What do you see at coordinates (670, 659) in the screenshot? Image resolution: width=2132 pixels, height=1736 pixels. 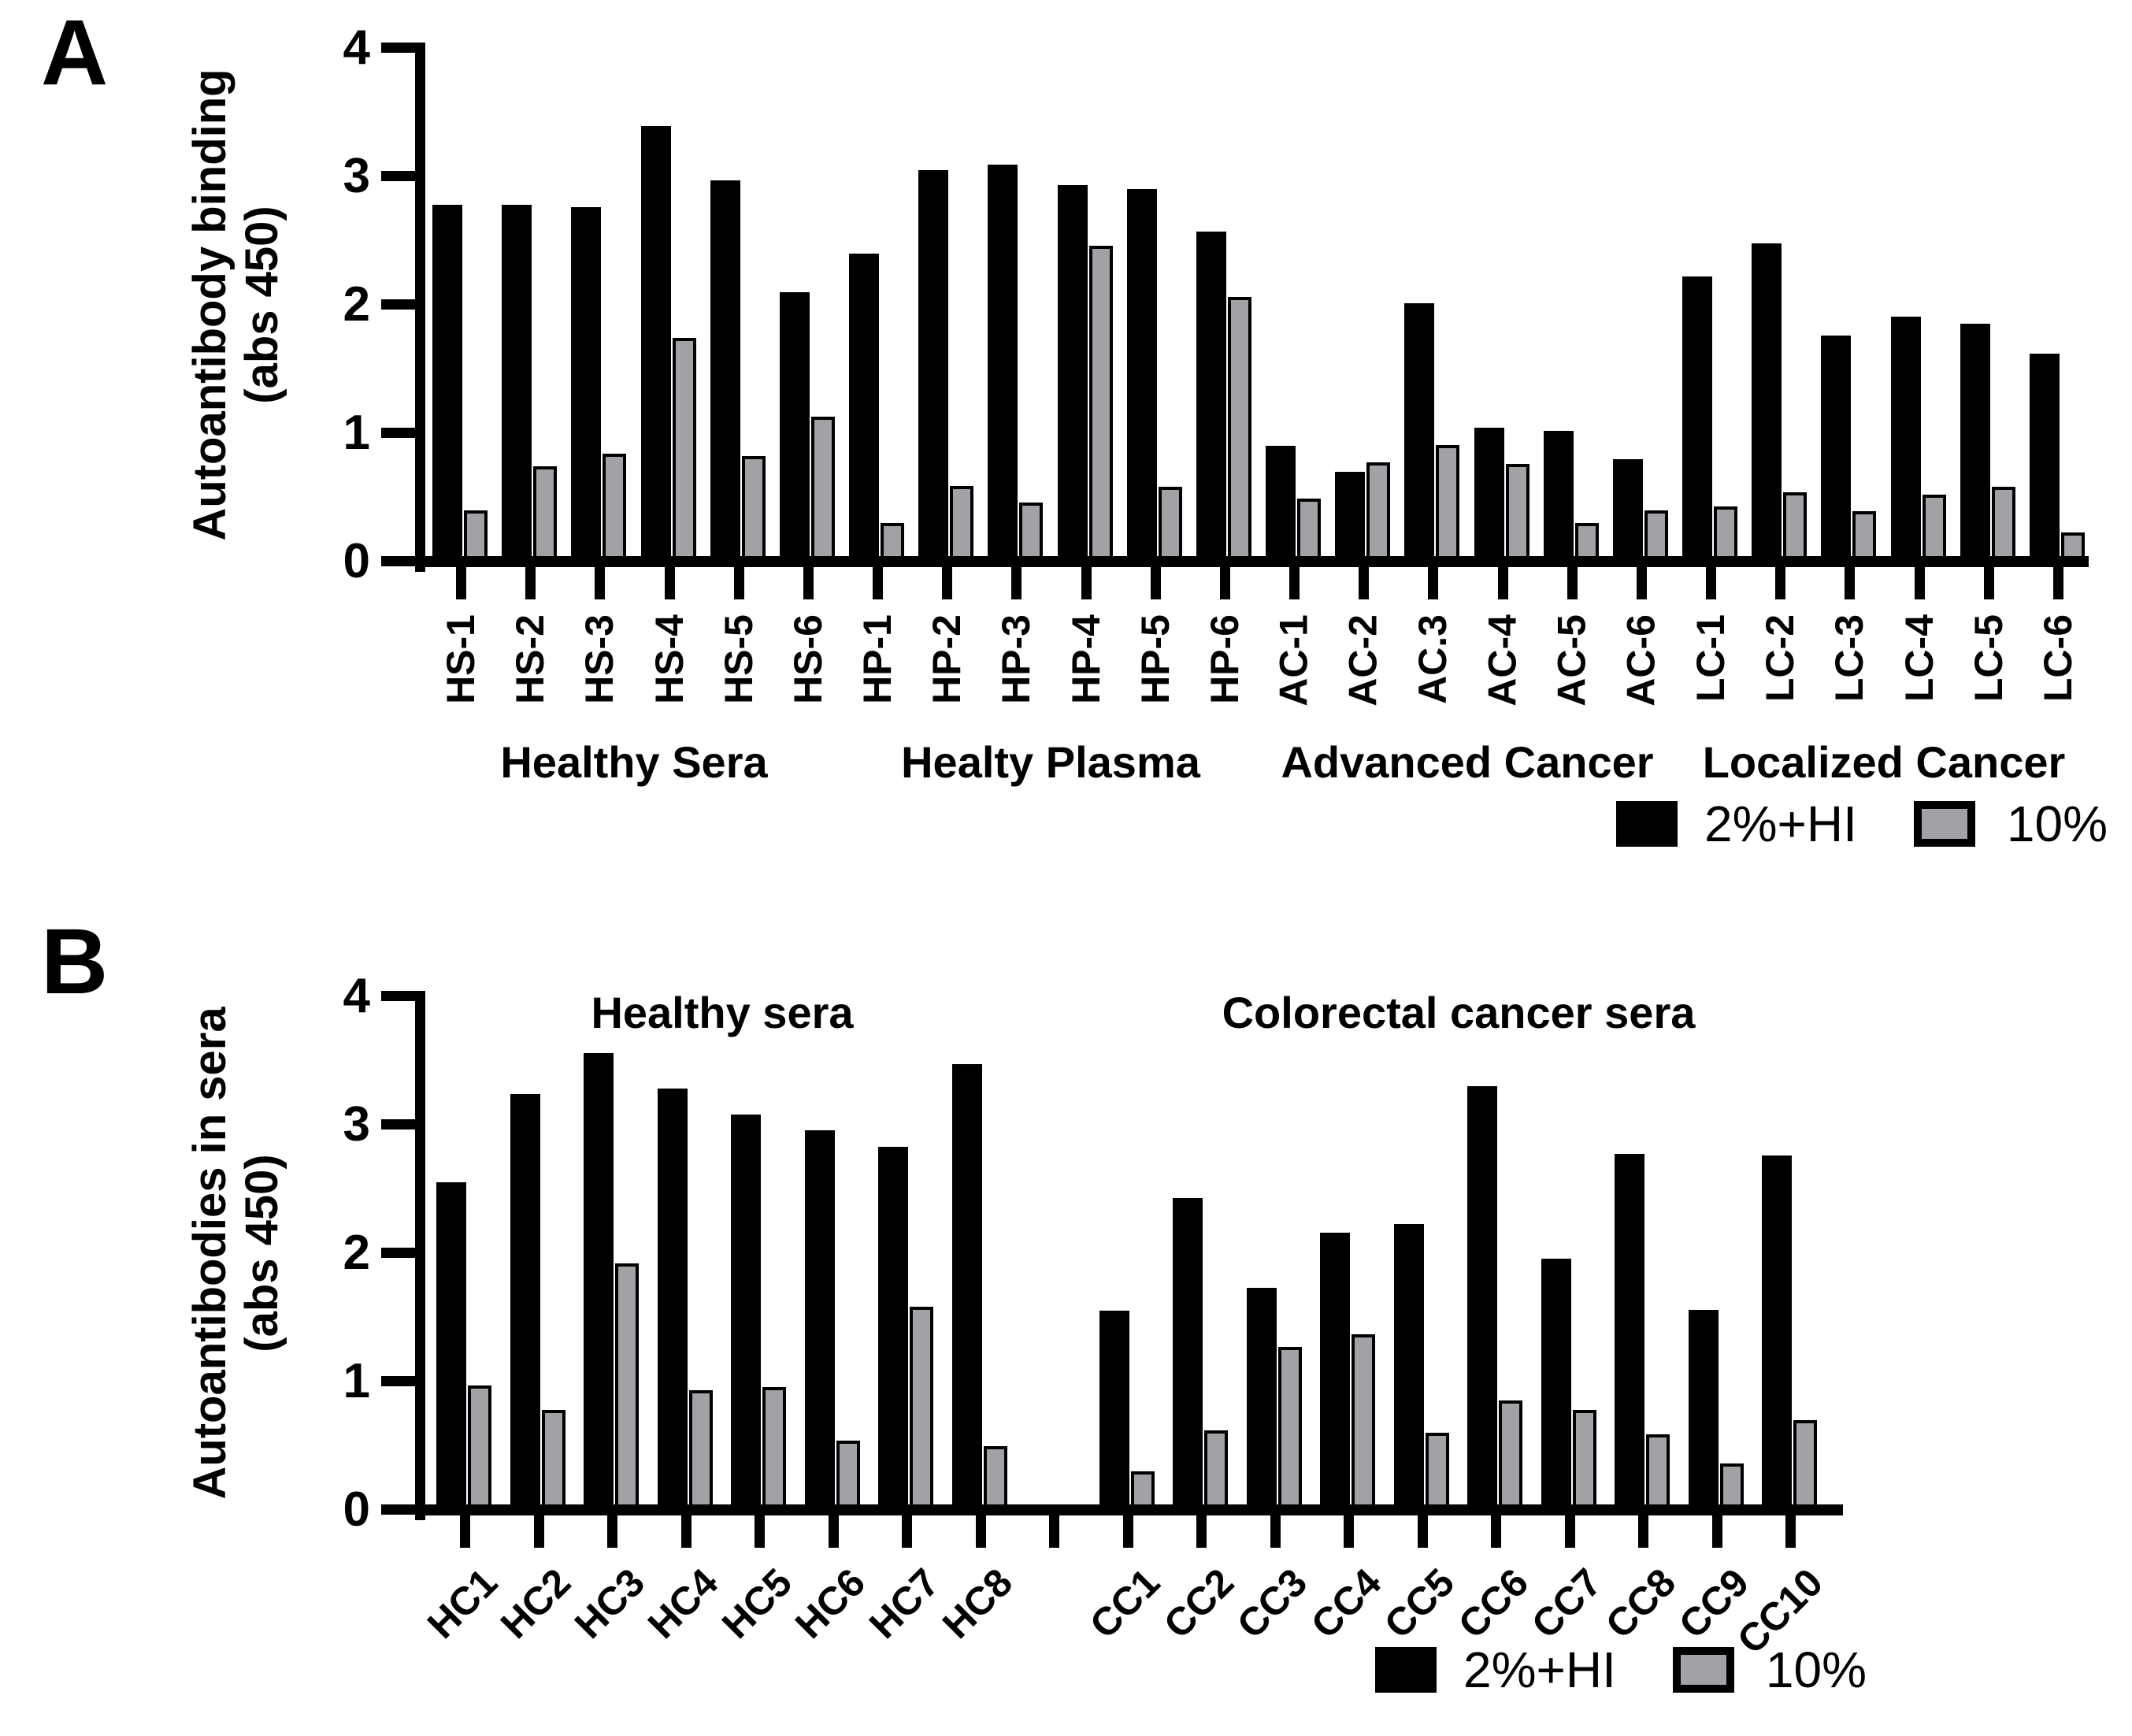 I see `panel-a-x-label-HS-4: HS-4` at bounding box center [670, 659].